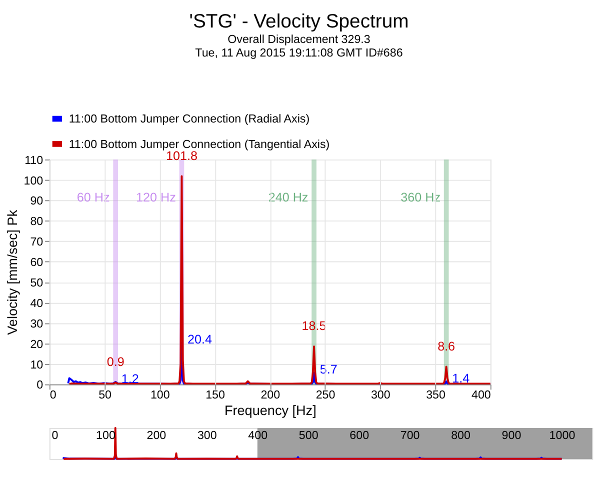 This screenshot has height=491, width=598. What do you see at coordinates (461, 435) in the screenshot?
I see `x-tick-label: 800` at bounding box center [461, 435].